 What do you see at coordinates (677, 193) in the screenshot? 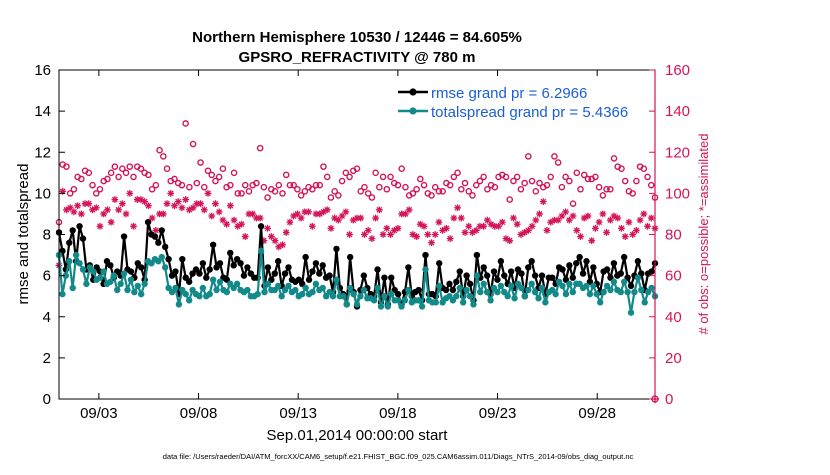
I see `y2-tick-label: 100` at bounding box center [677, 193].